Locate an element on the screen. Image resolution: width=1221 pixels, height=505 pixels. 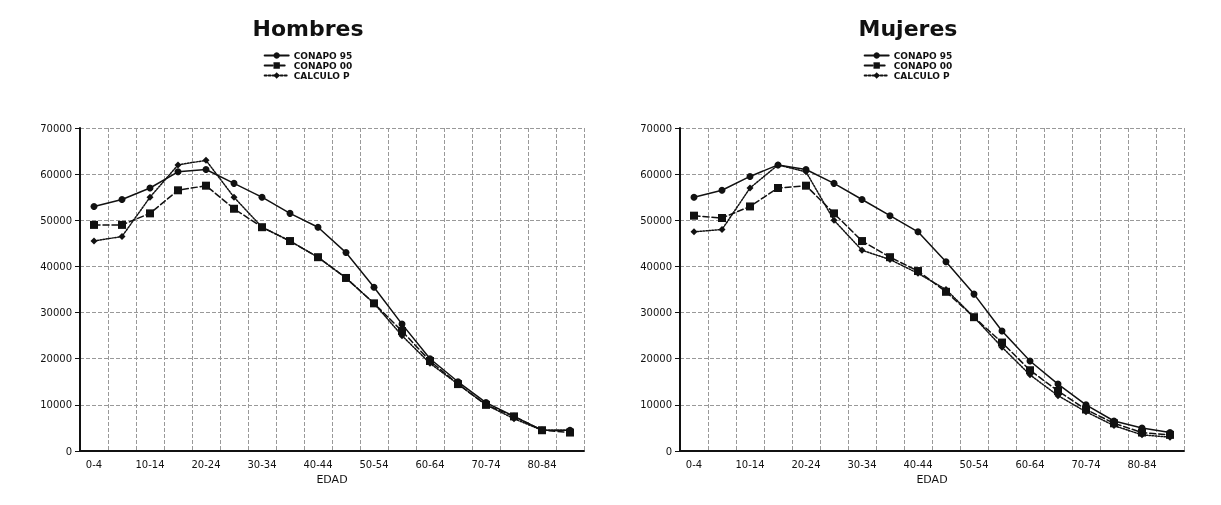
chart-title: Hombres is located at coordinates (308, 28).